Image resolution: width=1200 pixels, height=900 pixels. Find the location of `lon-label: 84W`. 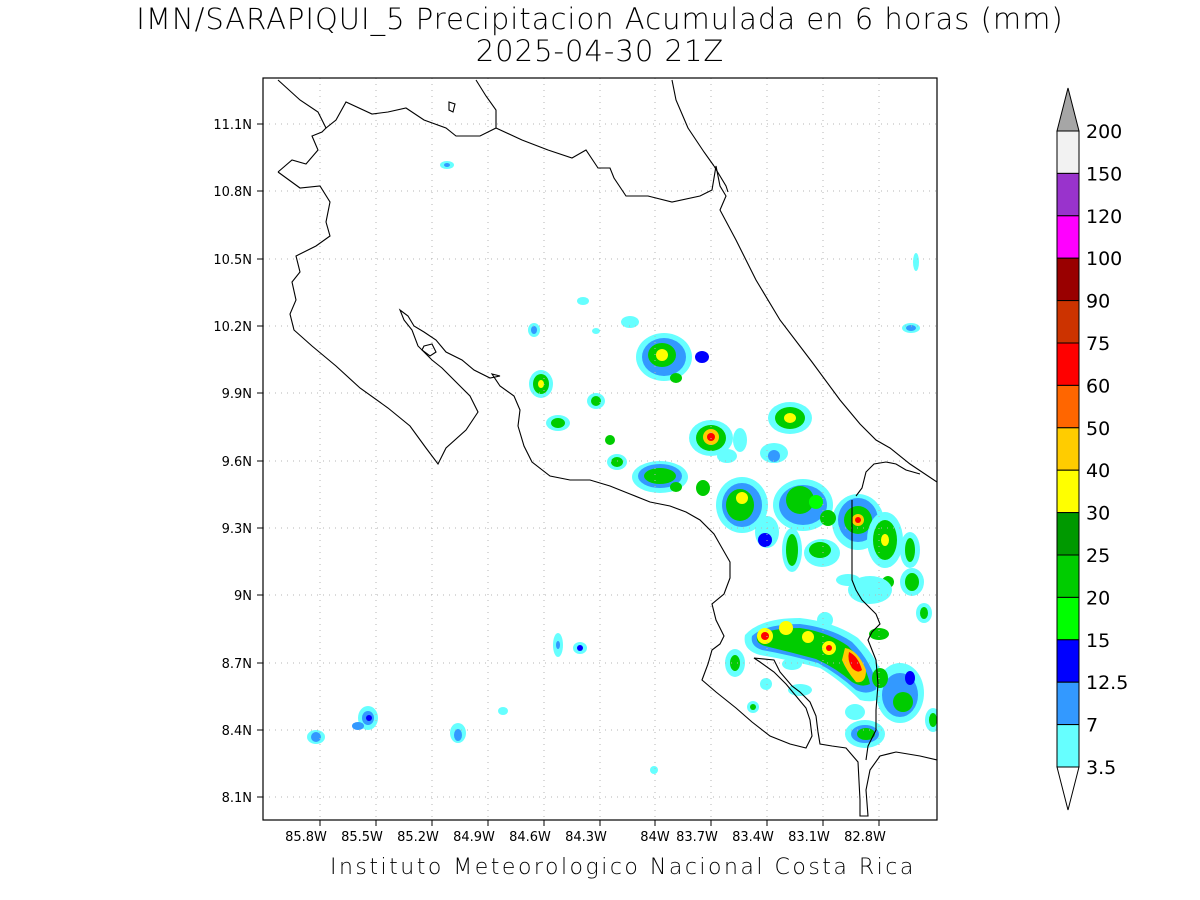

lon-label: 84W is located at coordinates (655, 837).